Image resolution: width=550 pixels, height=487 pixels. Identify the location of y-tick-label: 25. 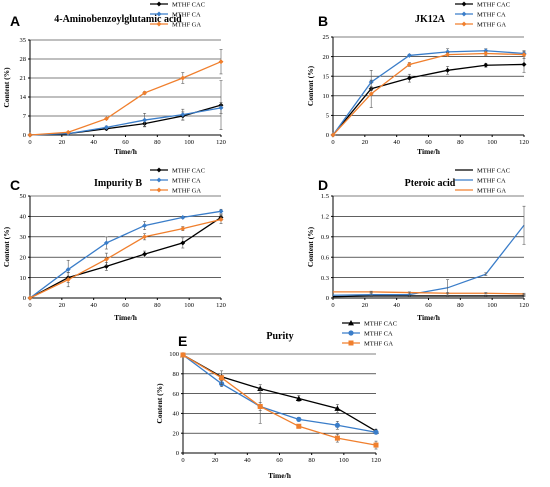
(326, 37).